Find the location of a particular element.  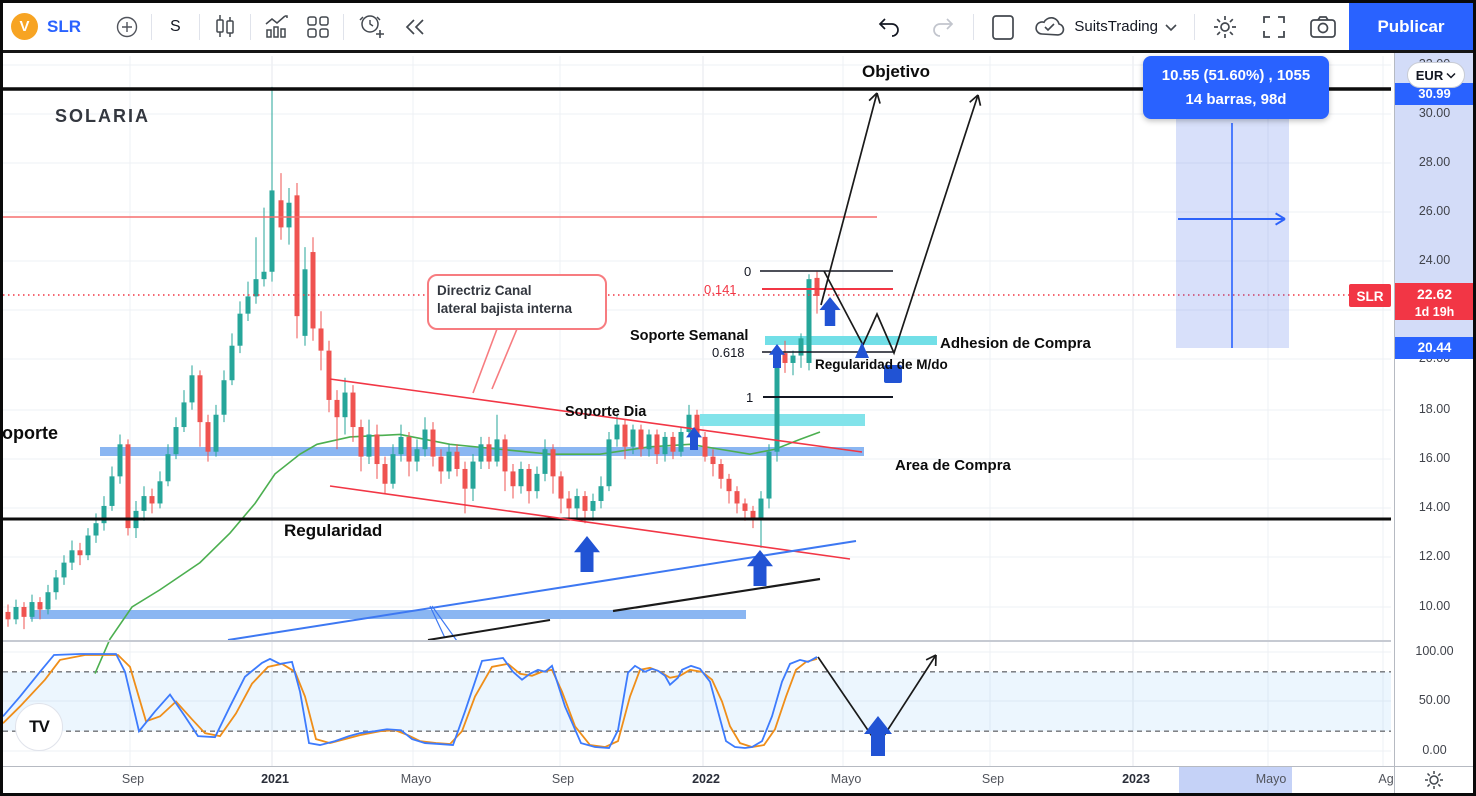

fullscreen-icon is located at coordinates (1274, 27).